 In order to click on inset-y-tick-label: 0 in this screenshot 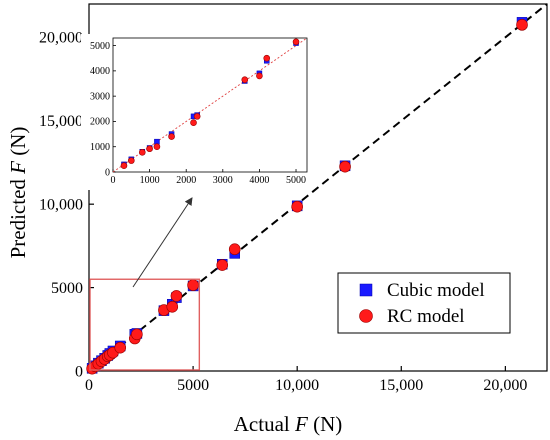, I will do `click(107, 172)`.